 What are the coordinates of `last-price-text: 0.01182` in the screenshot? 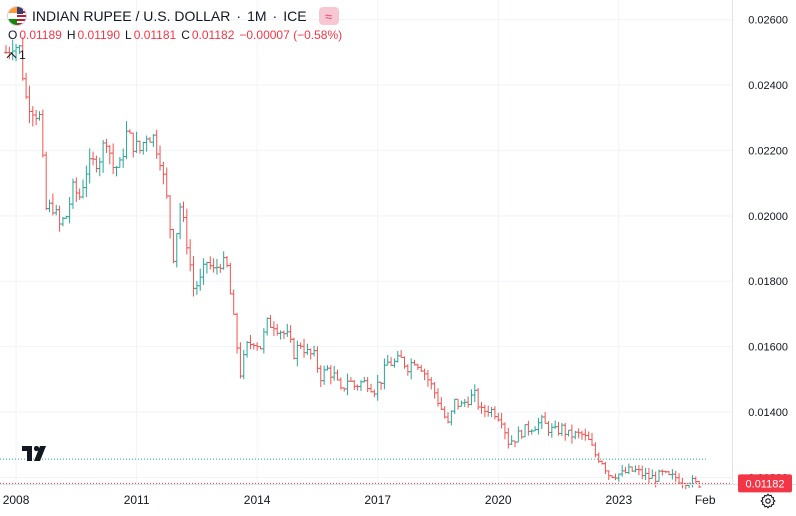 It's located at (765, 484).